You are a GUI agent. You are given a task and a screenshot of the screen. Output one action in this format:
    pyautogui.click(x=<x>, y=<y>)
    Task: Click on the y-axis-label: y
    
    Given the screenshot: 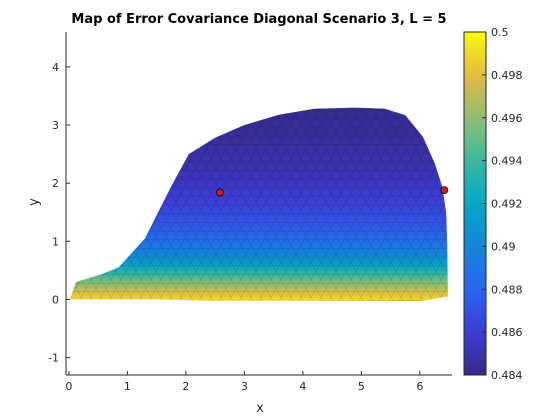 What is the action you would take?
    pyautogui.click(x=34, y=202)
    